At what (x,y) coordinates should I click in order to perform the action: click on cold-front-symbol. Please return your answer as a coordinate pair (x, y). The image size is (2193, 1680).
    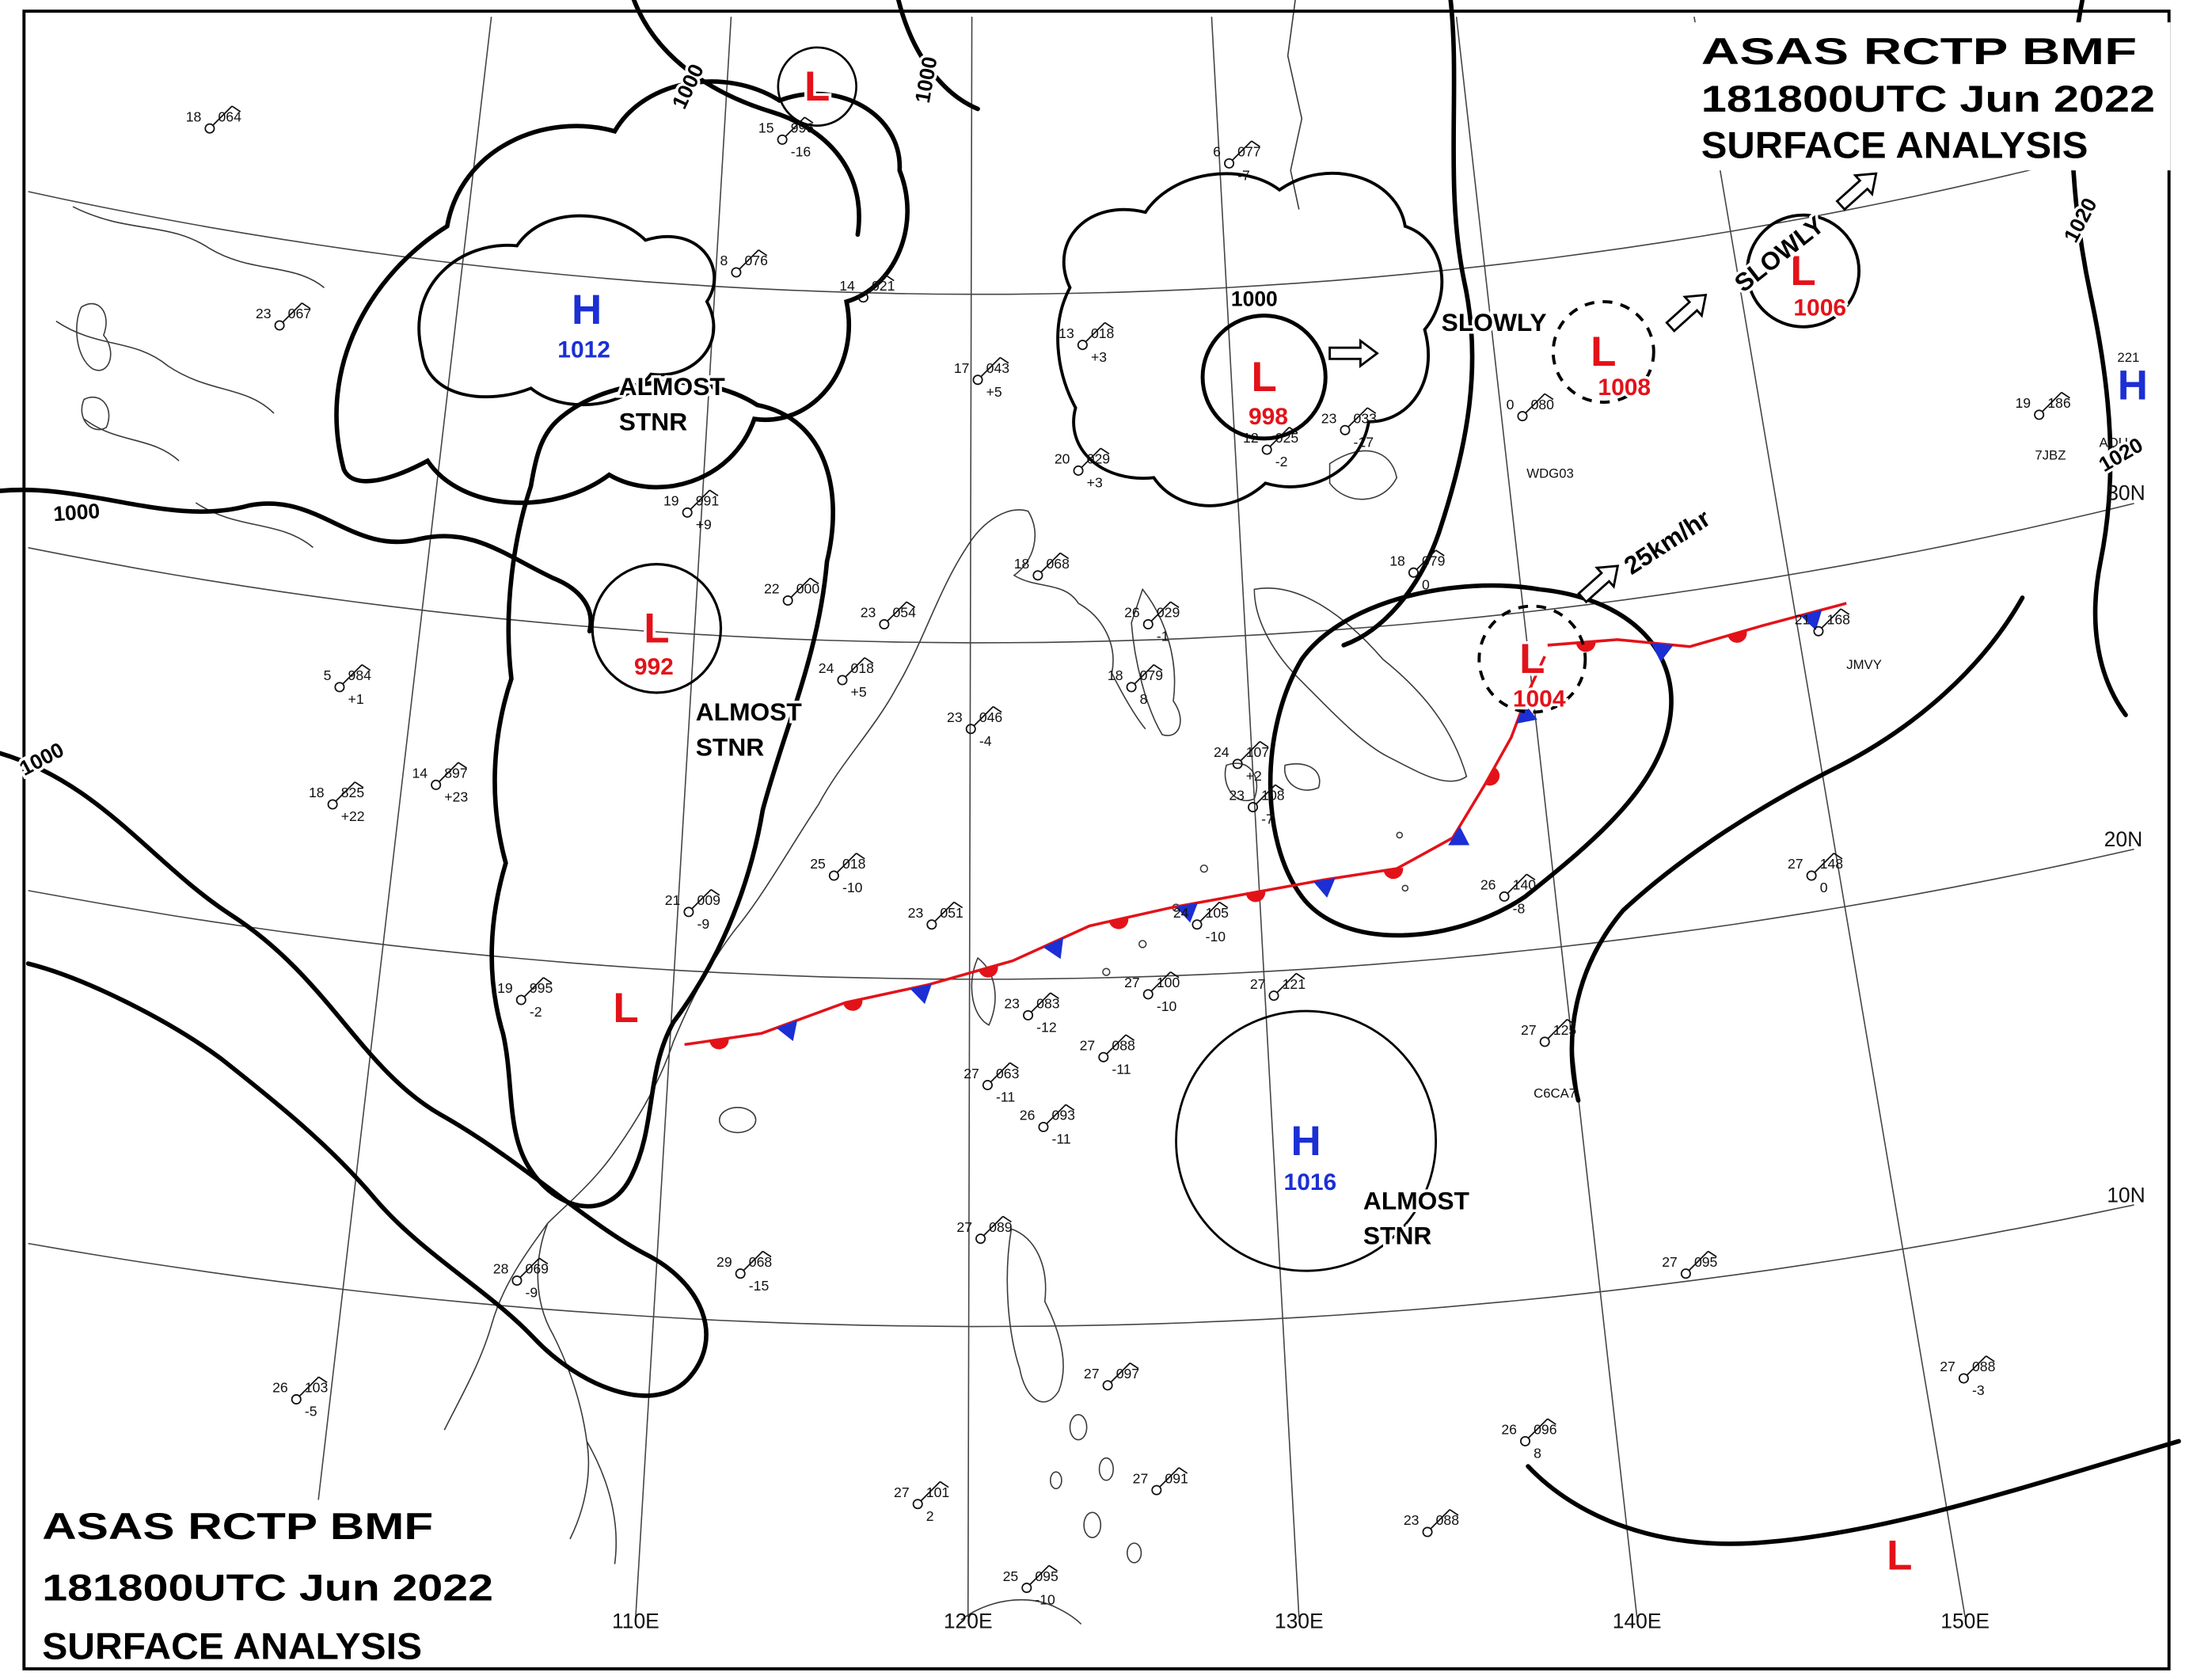
    Looking at the image, I should click on (1324, 888).